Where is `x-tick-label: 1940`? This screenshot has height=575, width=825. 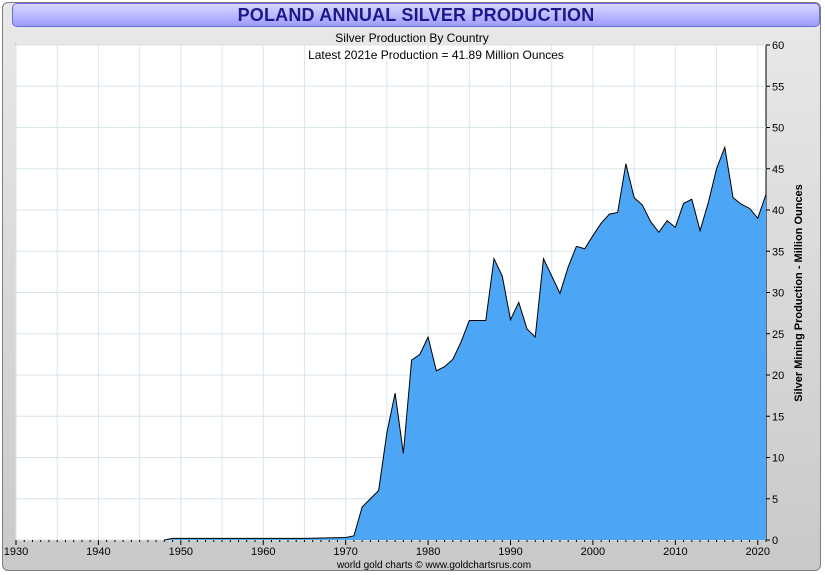
x-tick-label: 1940 is located at coordinates (98, 552).